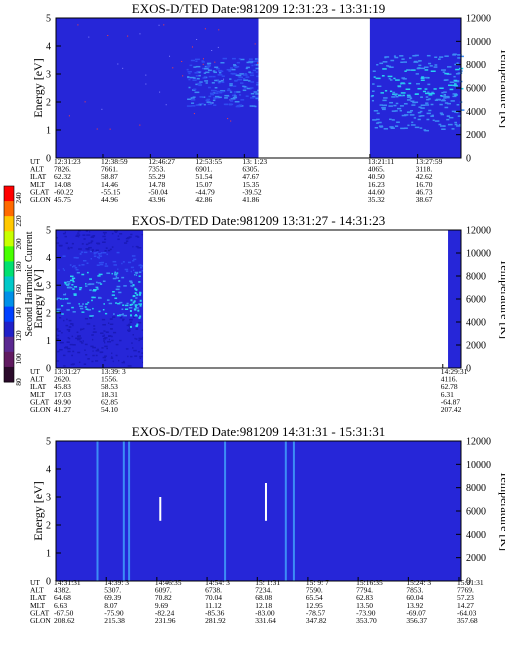 The width and height of the screenshot is (505, 649). What do you see at coordinates (285, 511) in the screenshot?
I see `spectrogram-stripe` at bounding box center [285, 511].